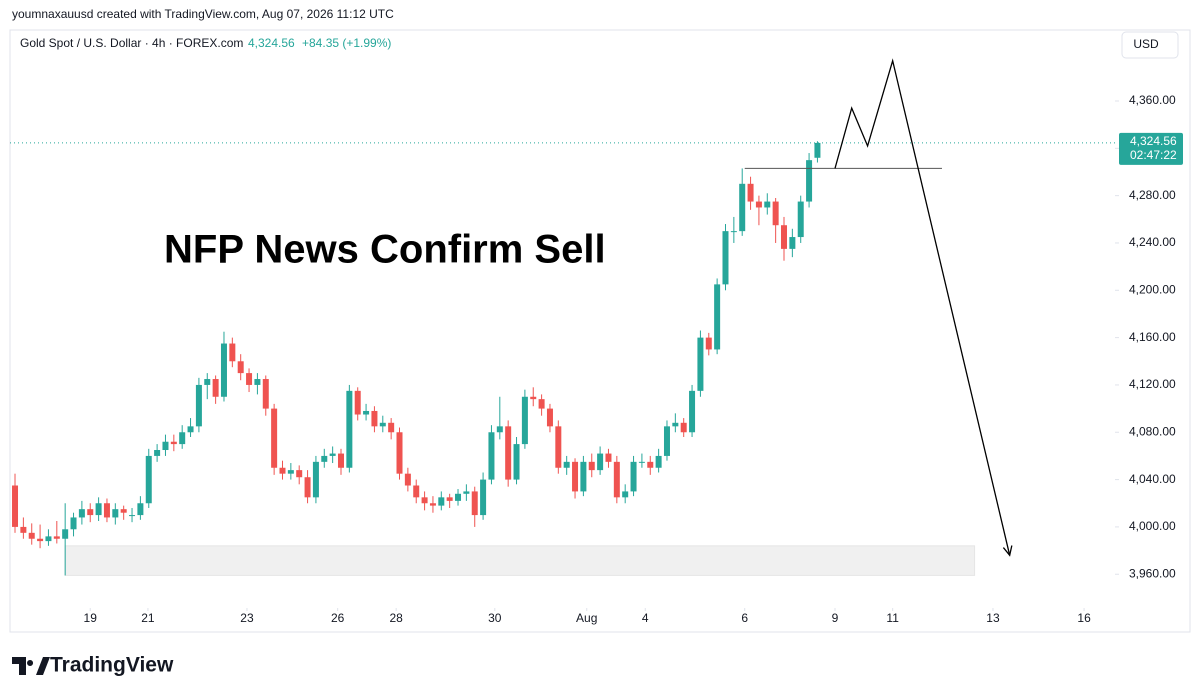  I want to click on brand: TradingView, so click(112, 665).